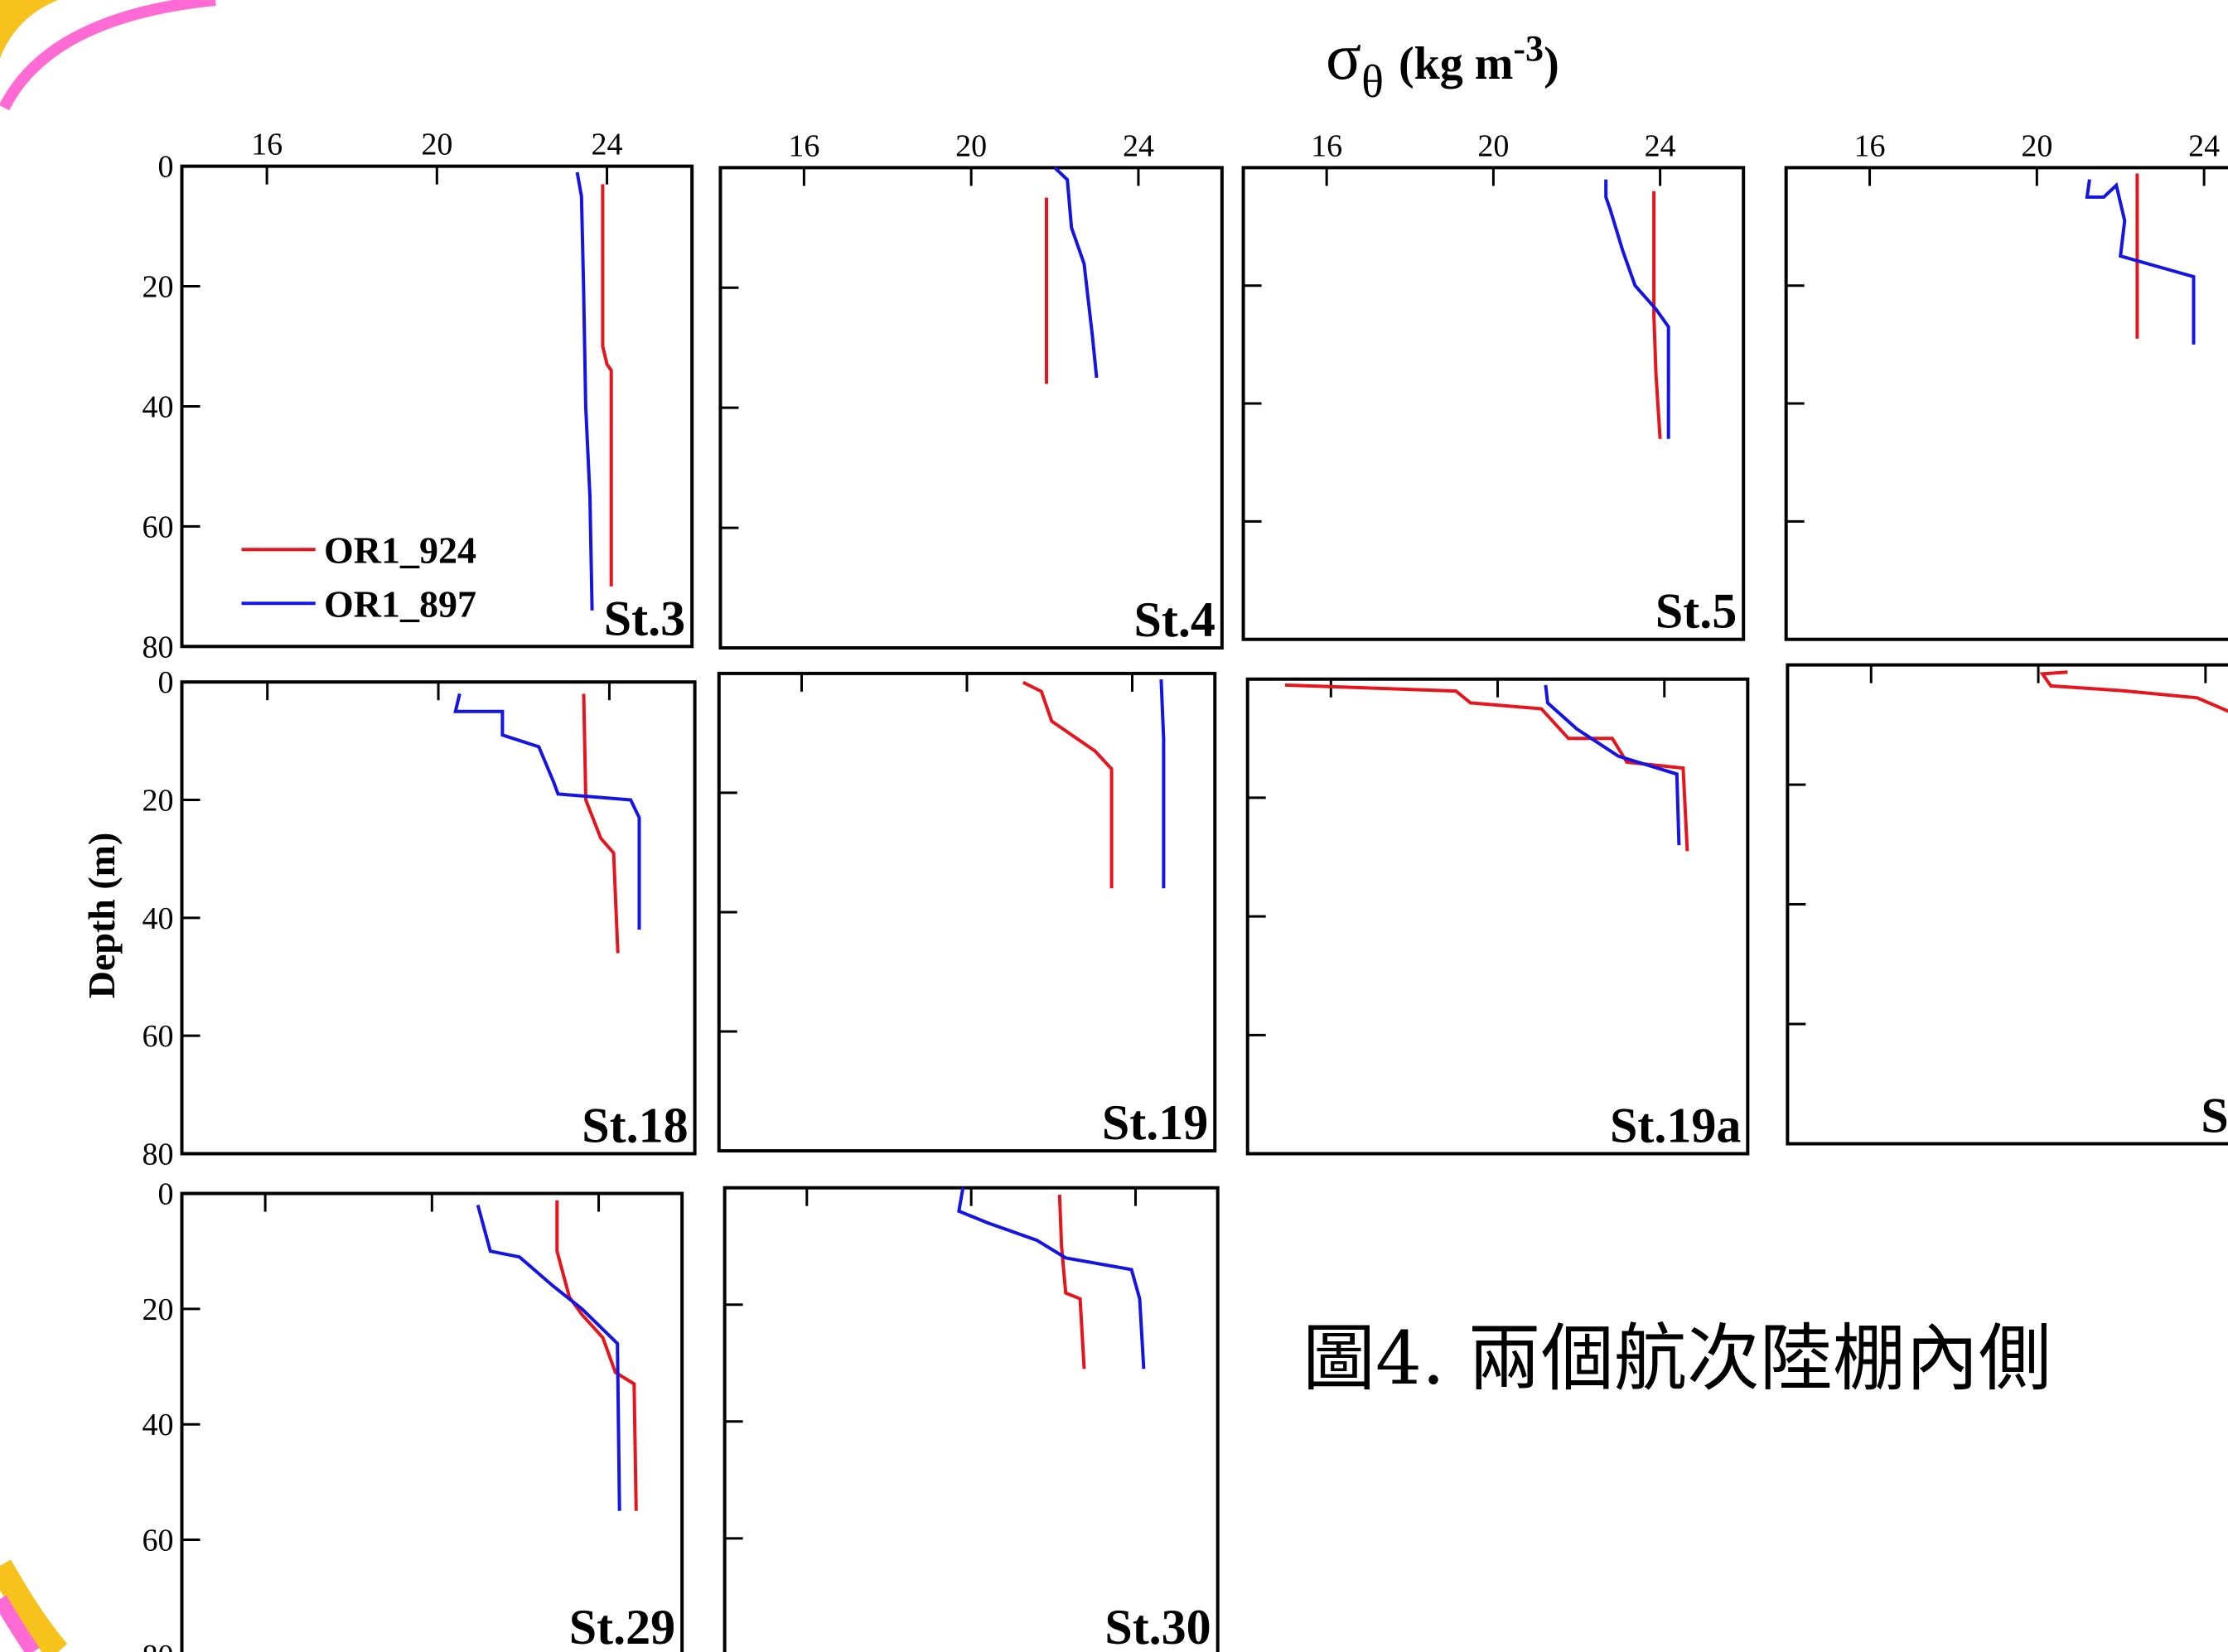 The height and width of the screenshot is (1652, 2228). I want to click on panel: 0 20 40 60 80 St.29, so click(413, 1414).